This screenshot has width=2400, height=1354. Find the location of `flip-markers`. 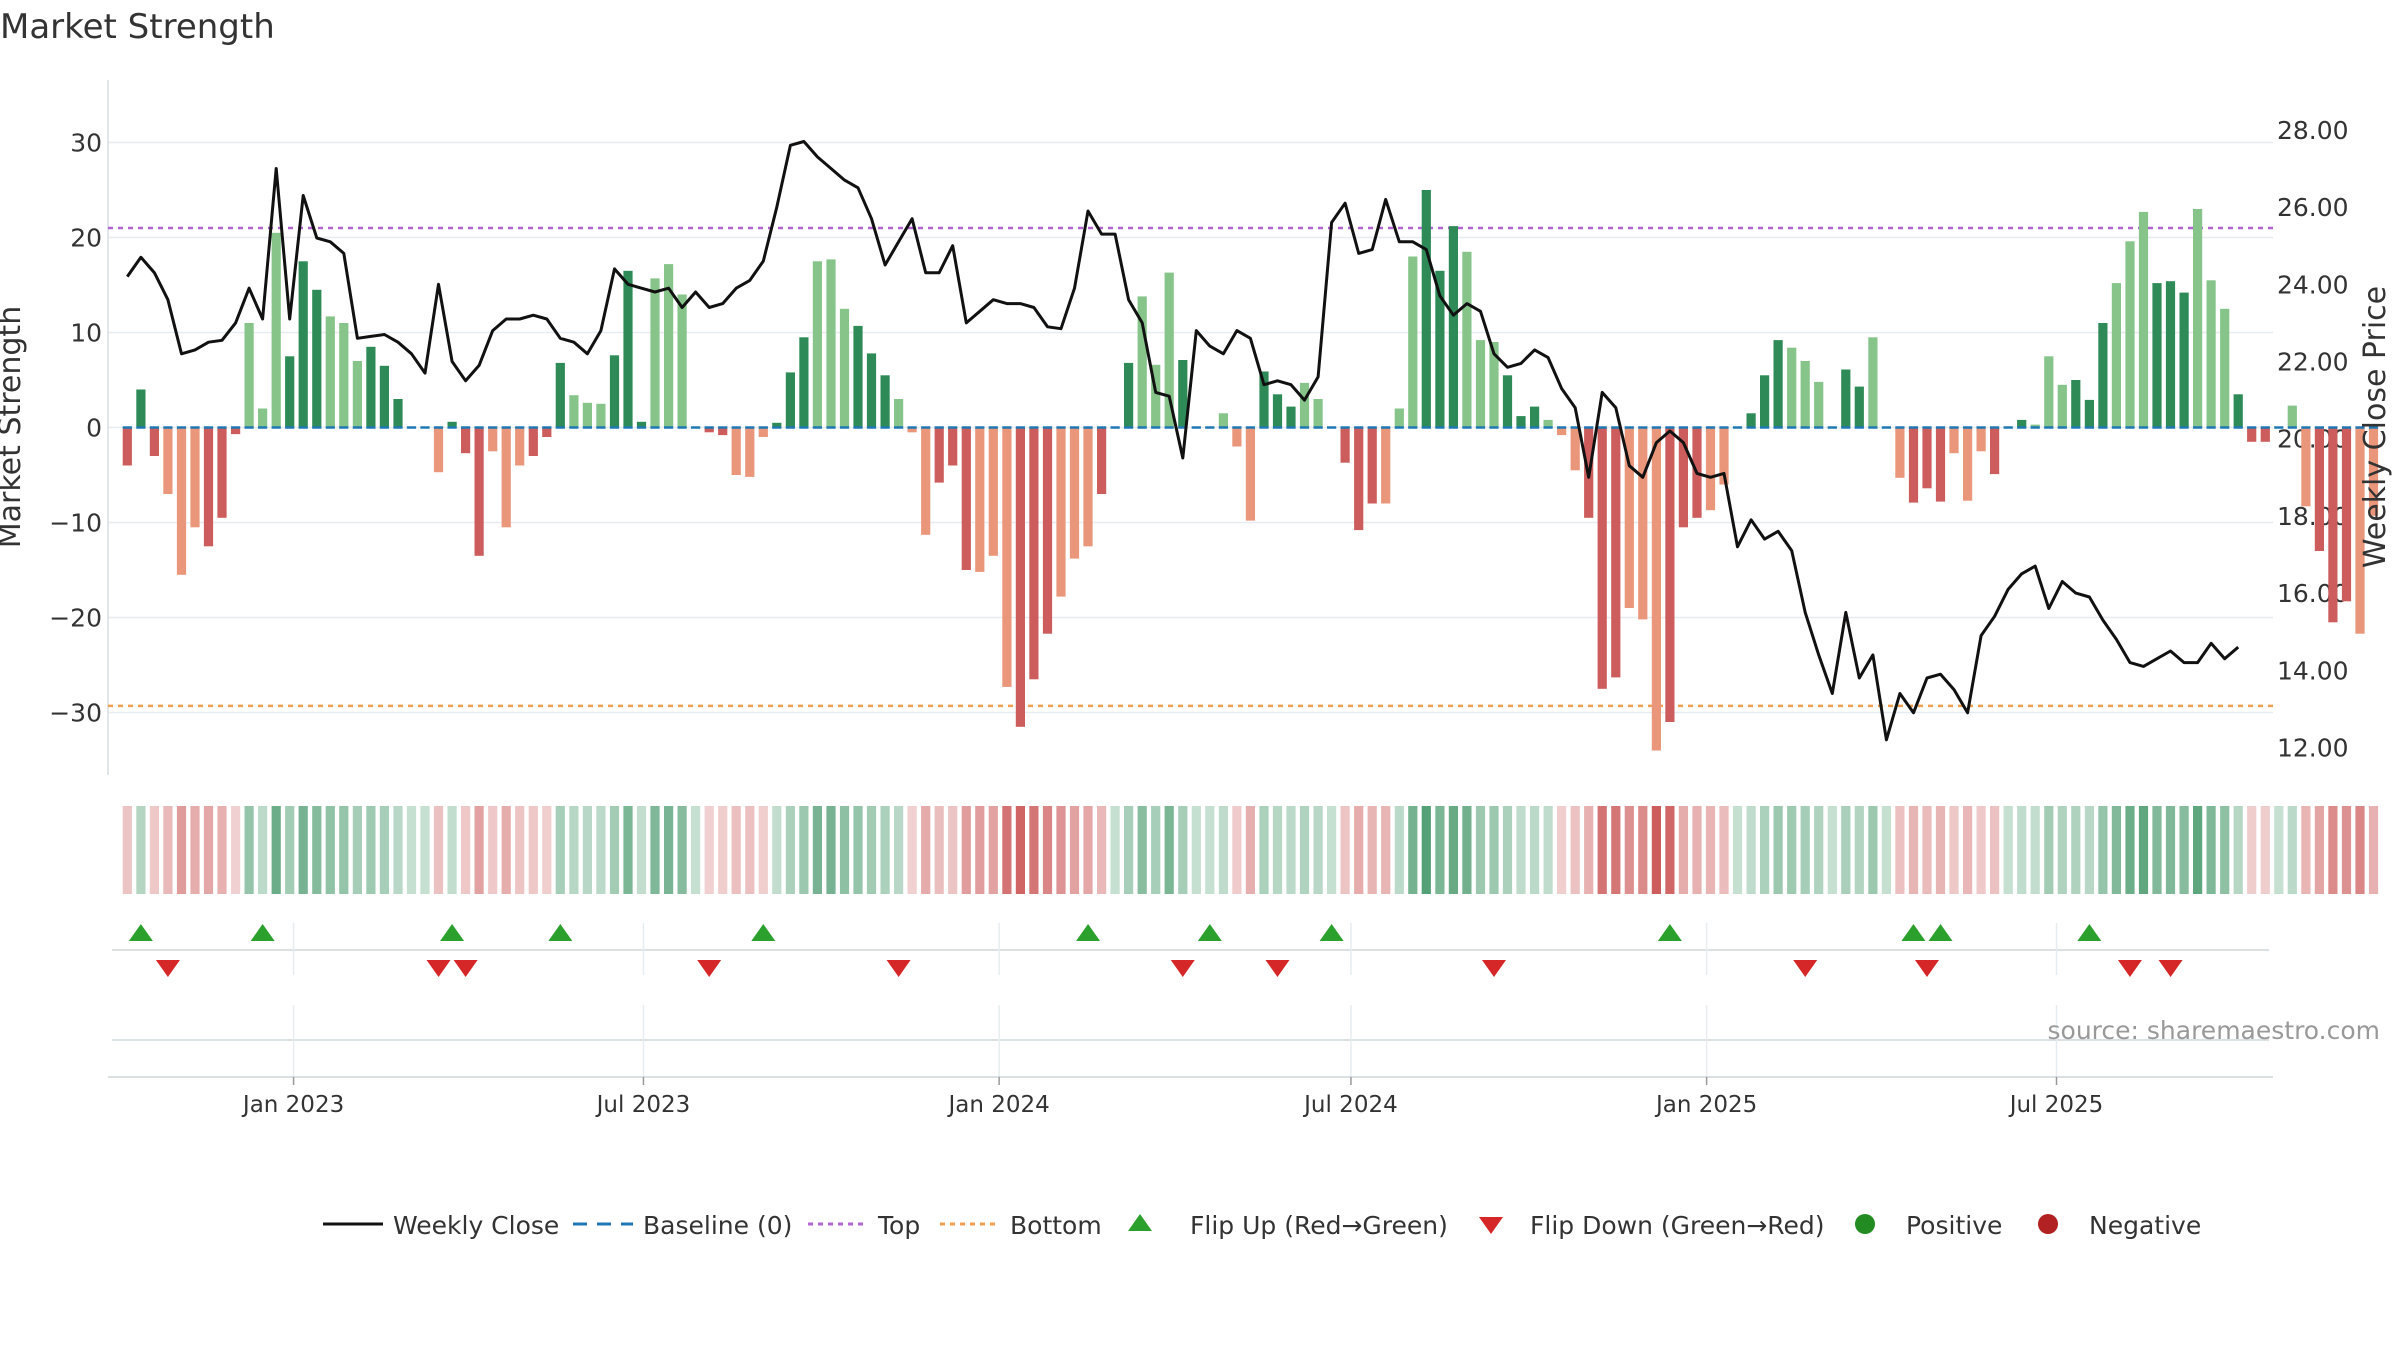

flip-markers is located at coordinates (1155, 950).